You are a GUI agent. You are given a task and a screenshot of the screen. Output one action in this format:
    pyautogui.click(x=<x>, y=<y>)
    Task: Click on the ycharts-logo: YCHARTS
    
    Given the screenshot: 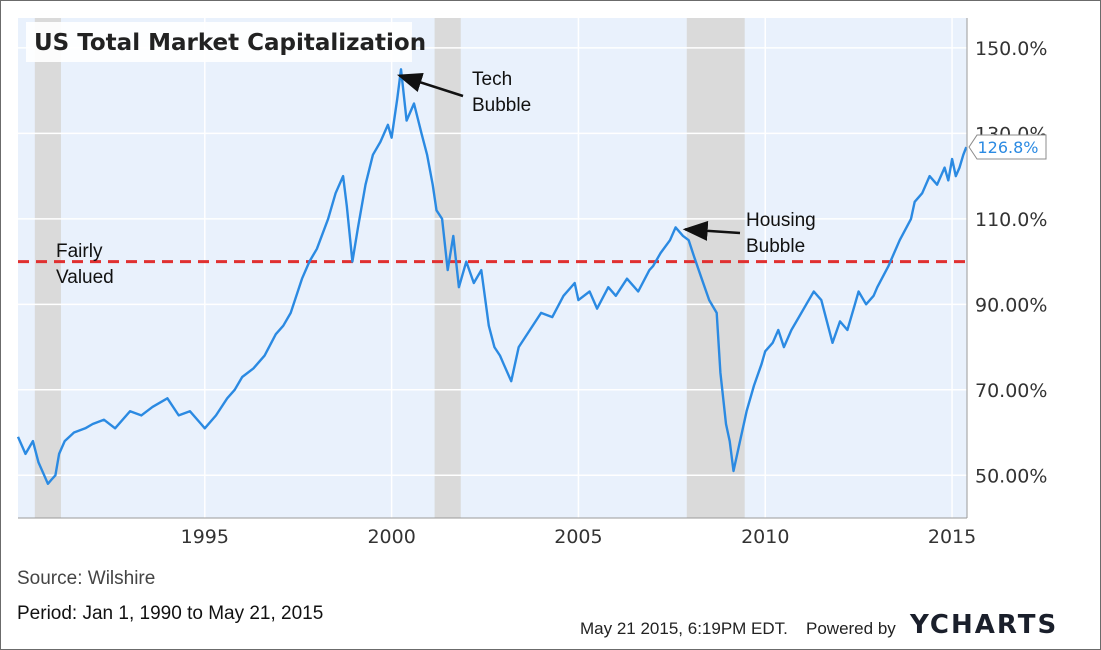 What is the action you would take?
    pyautogui.click(x=984, y=625)
    